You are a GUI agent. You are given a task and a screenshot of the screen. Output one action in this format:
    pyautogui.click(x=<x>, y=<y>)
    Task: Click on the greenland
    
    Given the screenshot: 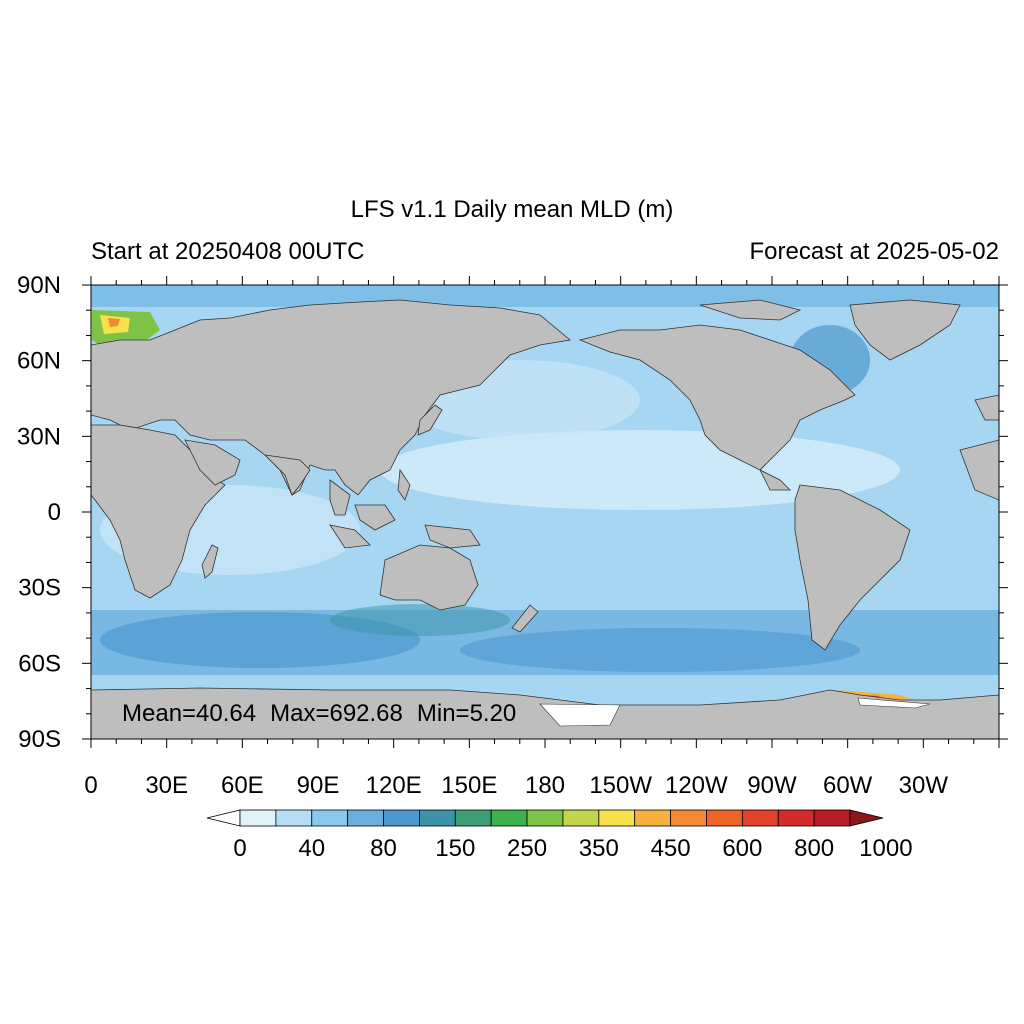 What is the action you would take?
    pyautogui.click(x=905, y=330)
    